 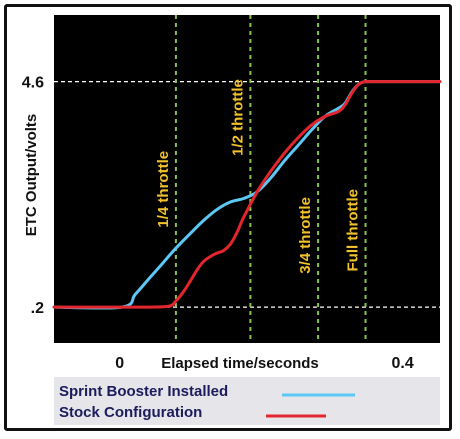 I want to click on throttle-marker-label-2: 3/4 throttle, so click(x=305, y=235).